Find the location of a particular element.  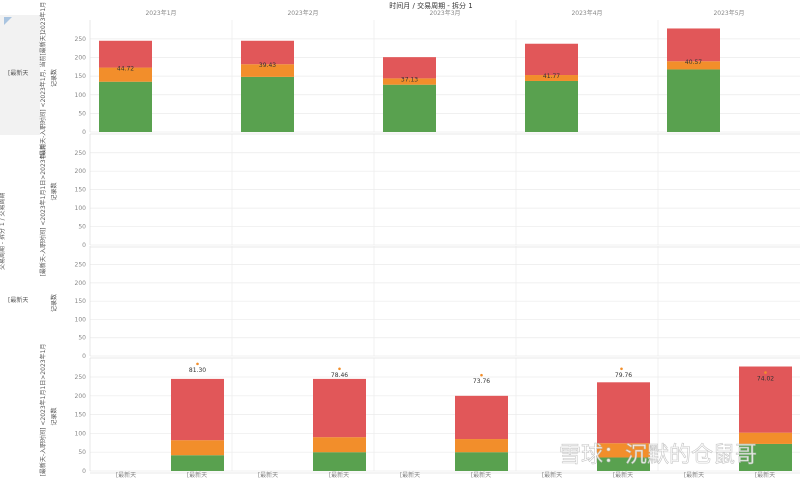

data-label: 78.46 is located at coordinates (339, 375).